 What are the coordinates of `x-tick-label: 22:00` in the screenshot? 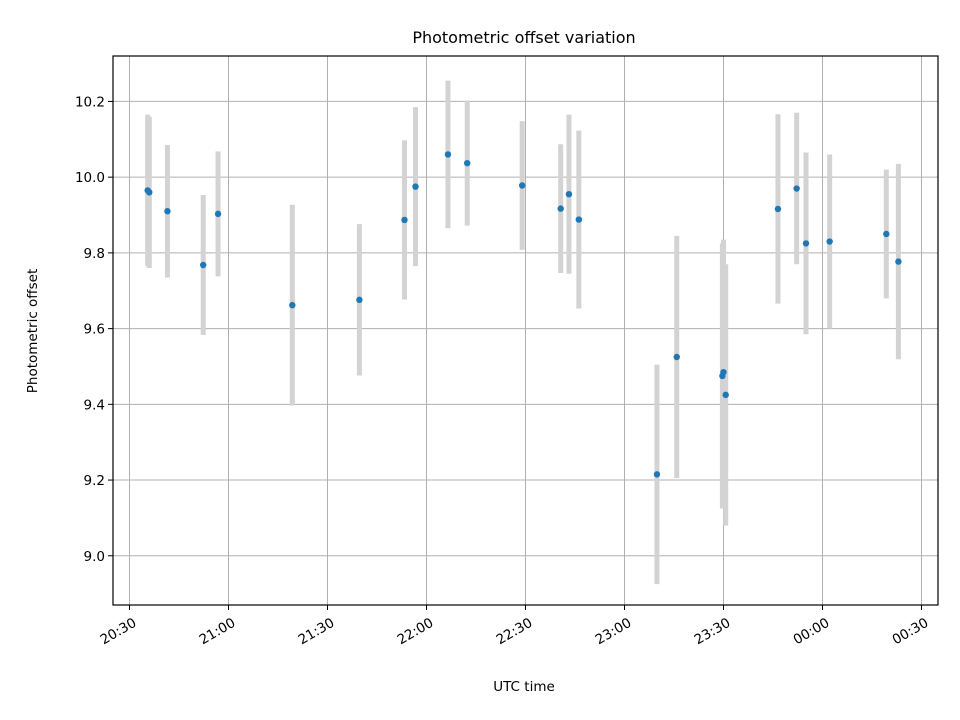 It's located at (416, 631).